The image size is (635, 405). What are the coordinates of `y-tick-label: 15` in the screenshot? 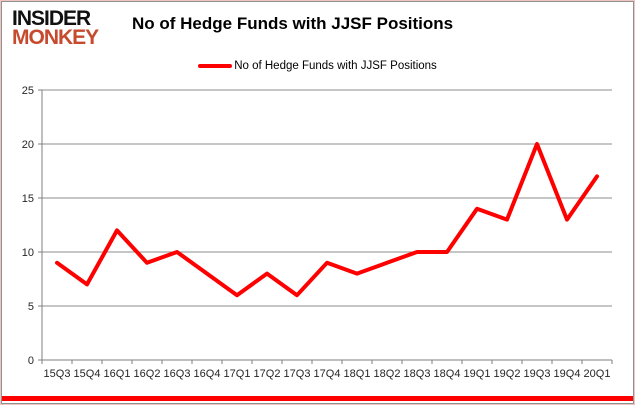 It's located at (28, 199).